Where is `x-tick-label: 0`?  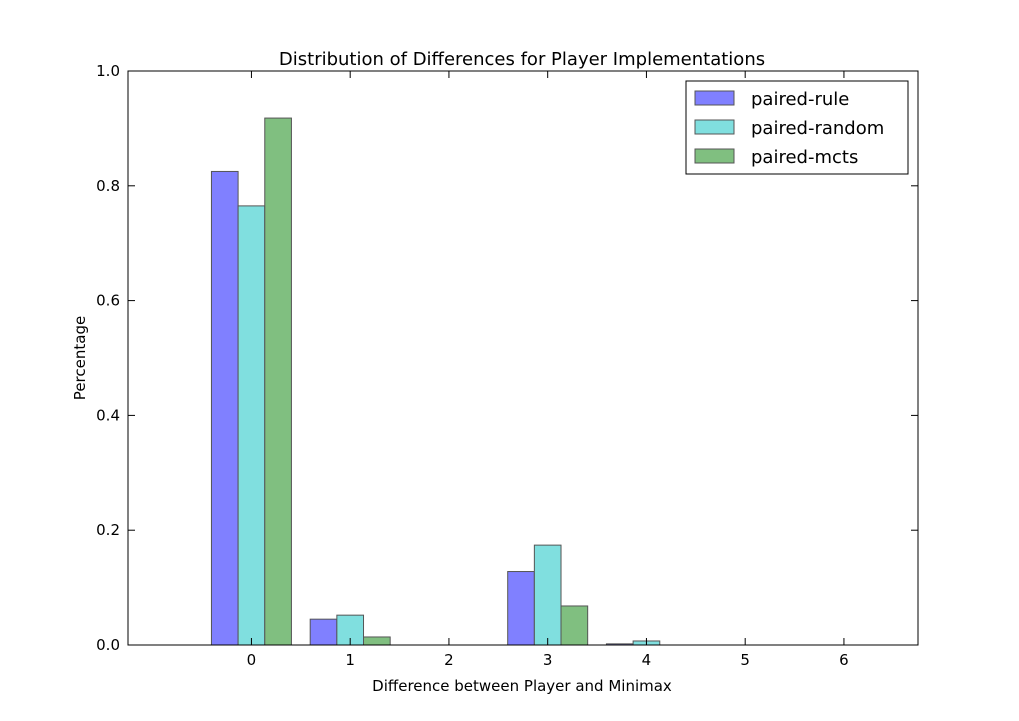 x-tick-label: 0 is located at coordinates (252, 660).